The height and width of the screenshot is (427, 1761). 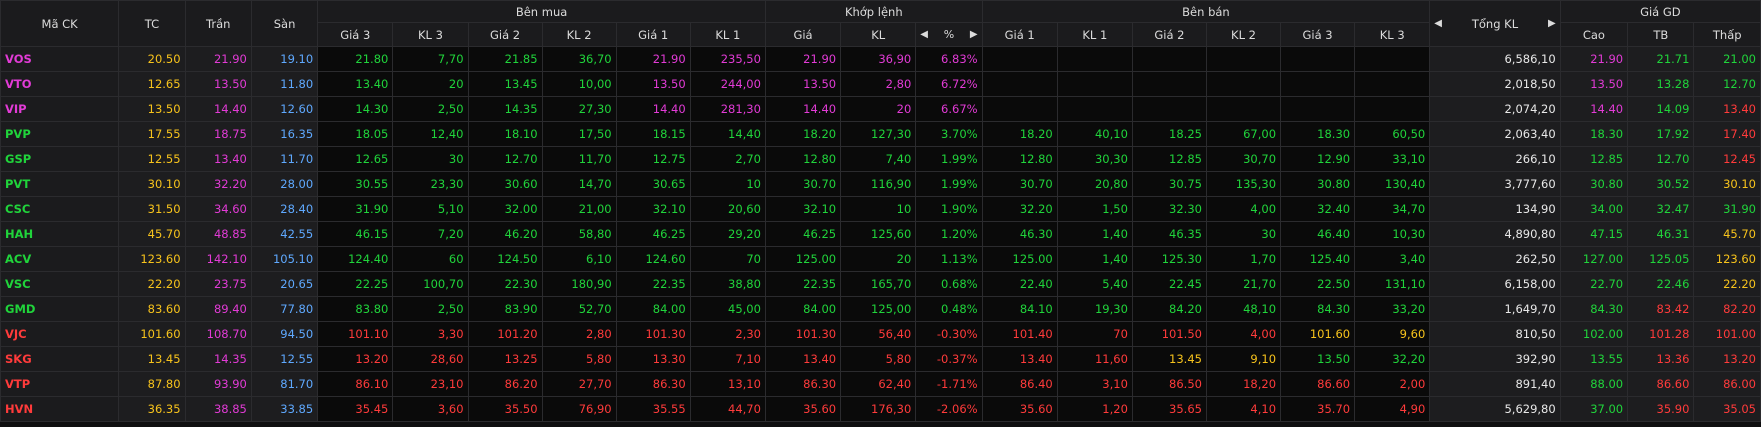 I want to click on match-vol-cell: 176,30, so click(x=878, y=409).